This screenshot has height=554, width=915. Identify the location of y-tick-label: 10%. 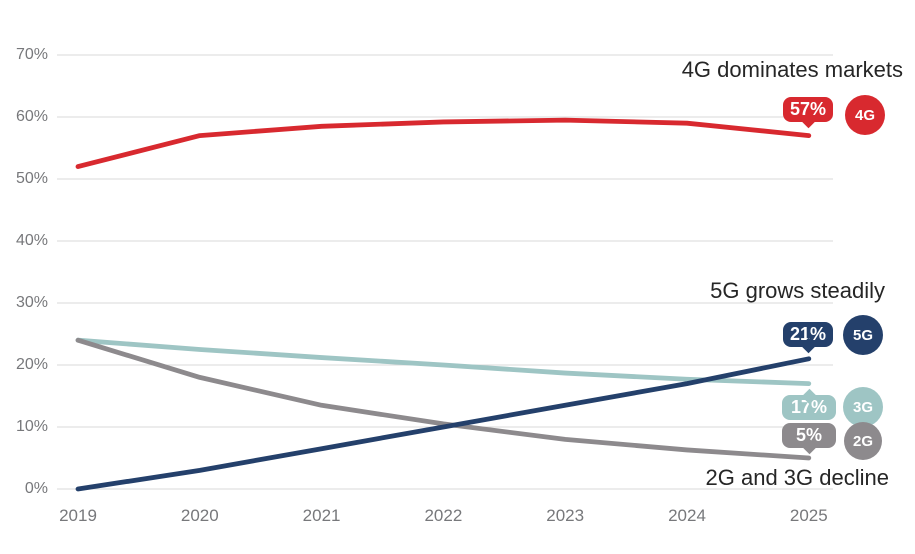
(31, 426).